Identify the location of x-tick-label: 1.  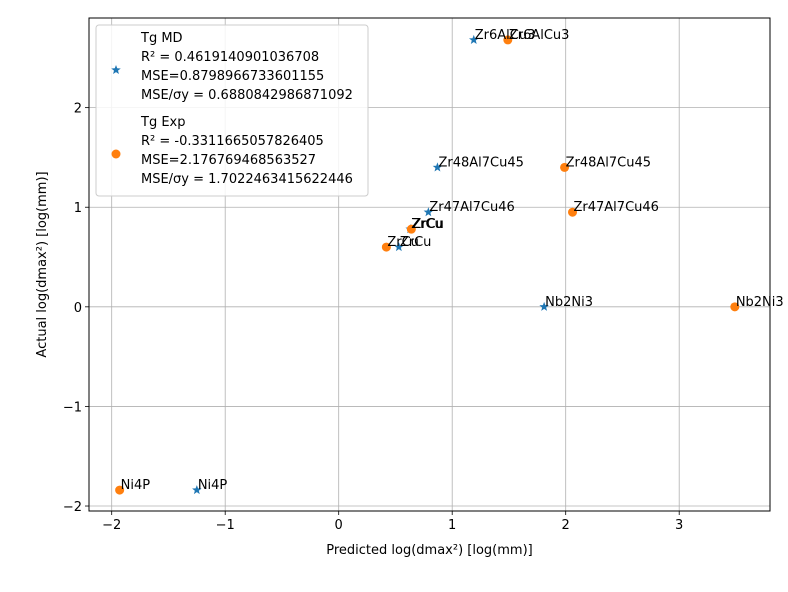
(452, 525).